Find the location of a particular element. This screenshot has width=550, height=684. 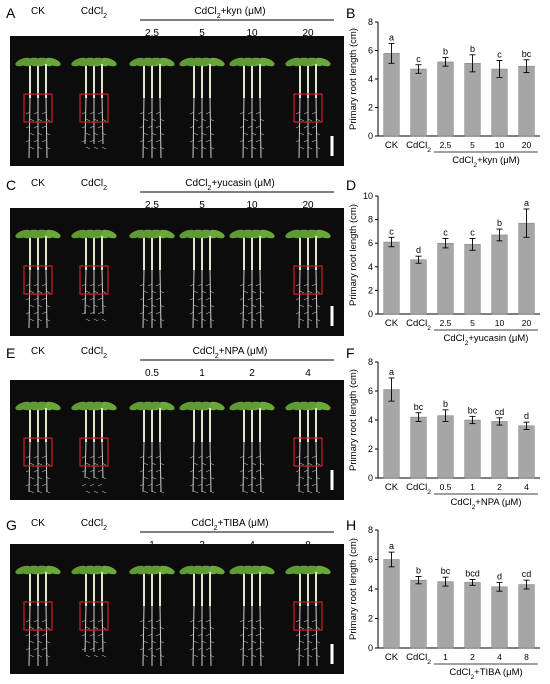

panel-letter: D is located at coordinates (351, 185).